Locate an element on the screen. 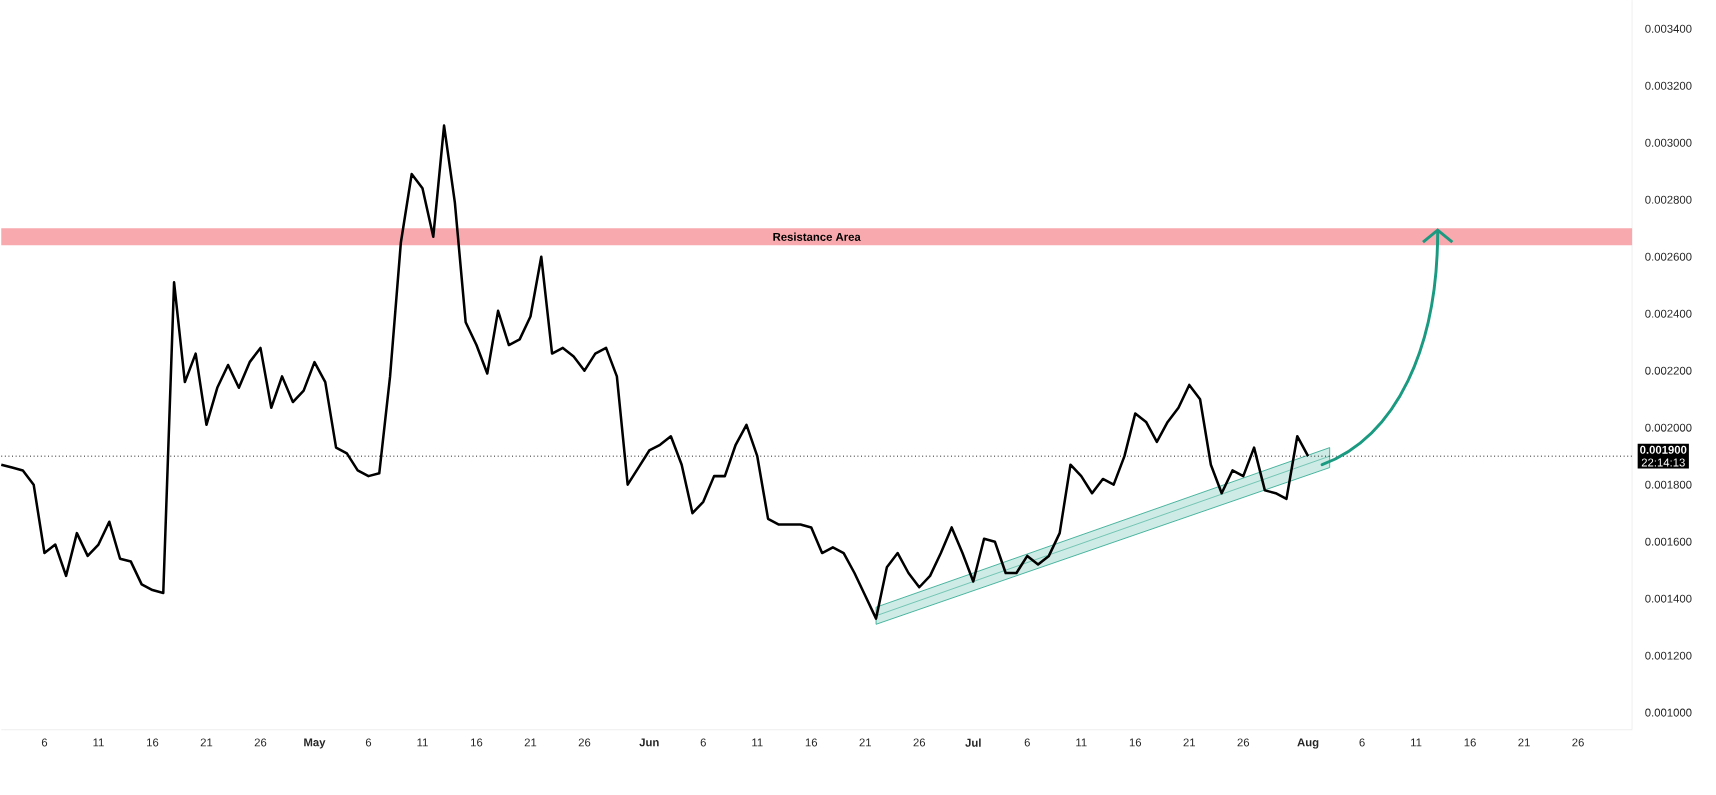 The height and width of the screenshot is (795, 1716). band-label: Resistance Area is located at coordinates (817, 237).